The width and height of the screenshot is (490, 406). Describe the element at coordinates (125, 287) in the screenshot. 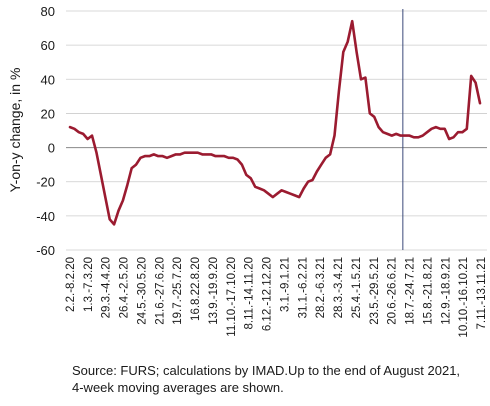

I see `x-tick-label: 26.4.-2.5.20` at that location.